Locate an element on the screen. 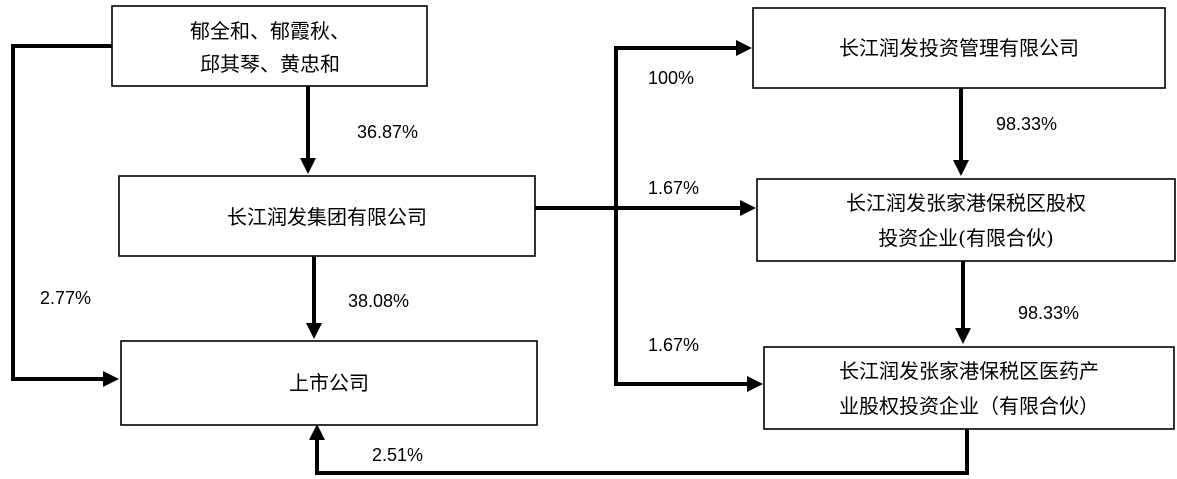  pct-group-to-investment-mgmt: 100% is located at coordinates (671, 78).